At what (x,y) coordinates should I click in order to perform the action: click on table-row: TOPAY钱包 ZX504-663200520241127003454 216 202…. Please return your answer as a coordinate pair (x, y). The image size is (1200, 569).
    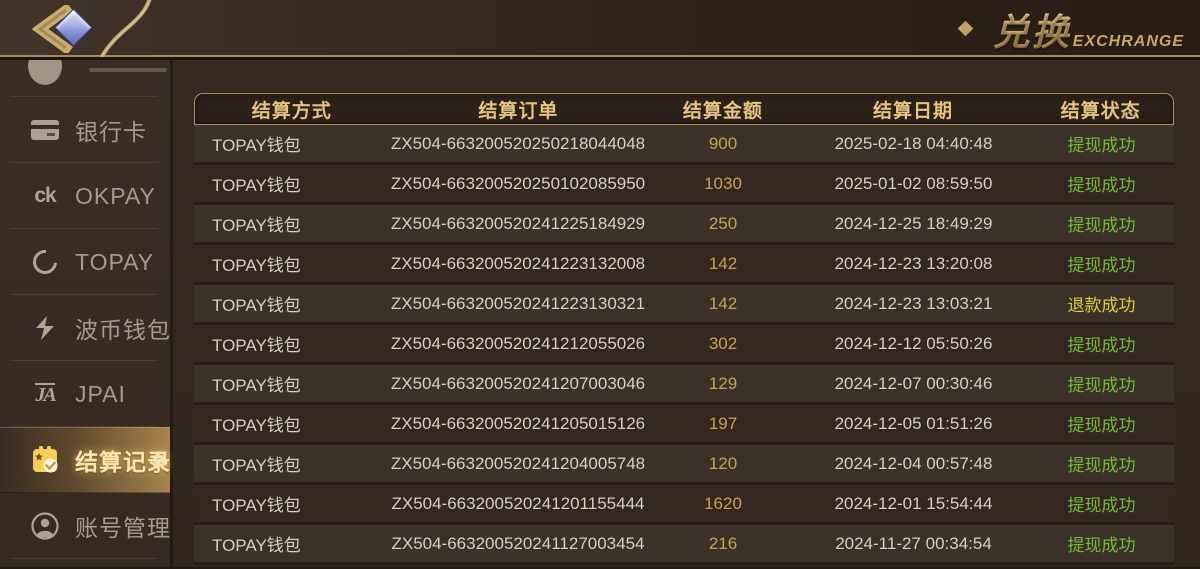
    Looking at the image, I should click on (684, 545).